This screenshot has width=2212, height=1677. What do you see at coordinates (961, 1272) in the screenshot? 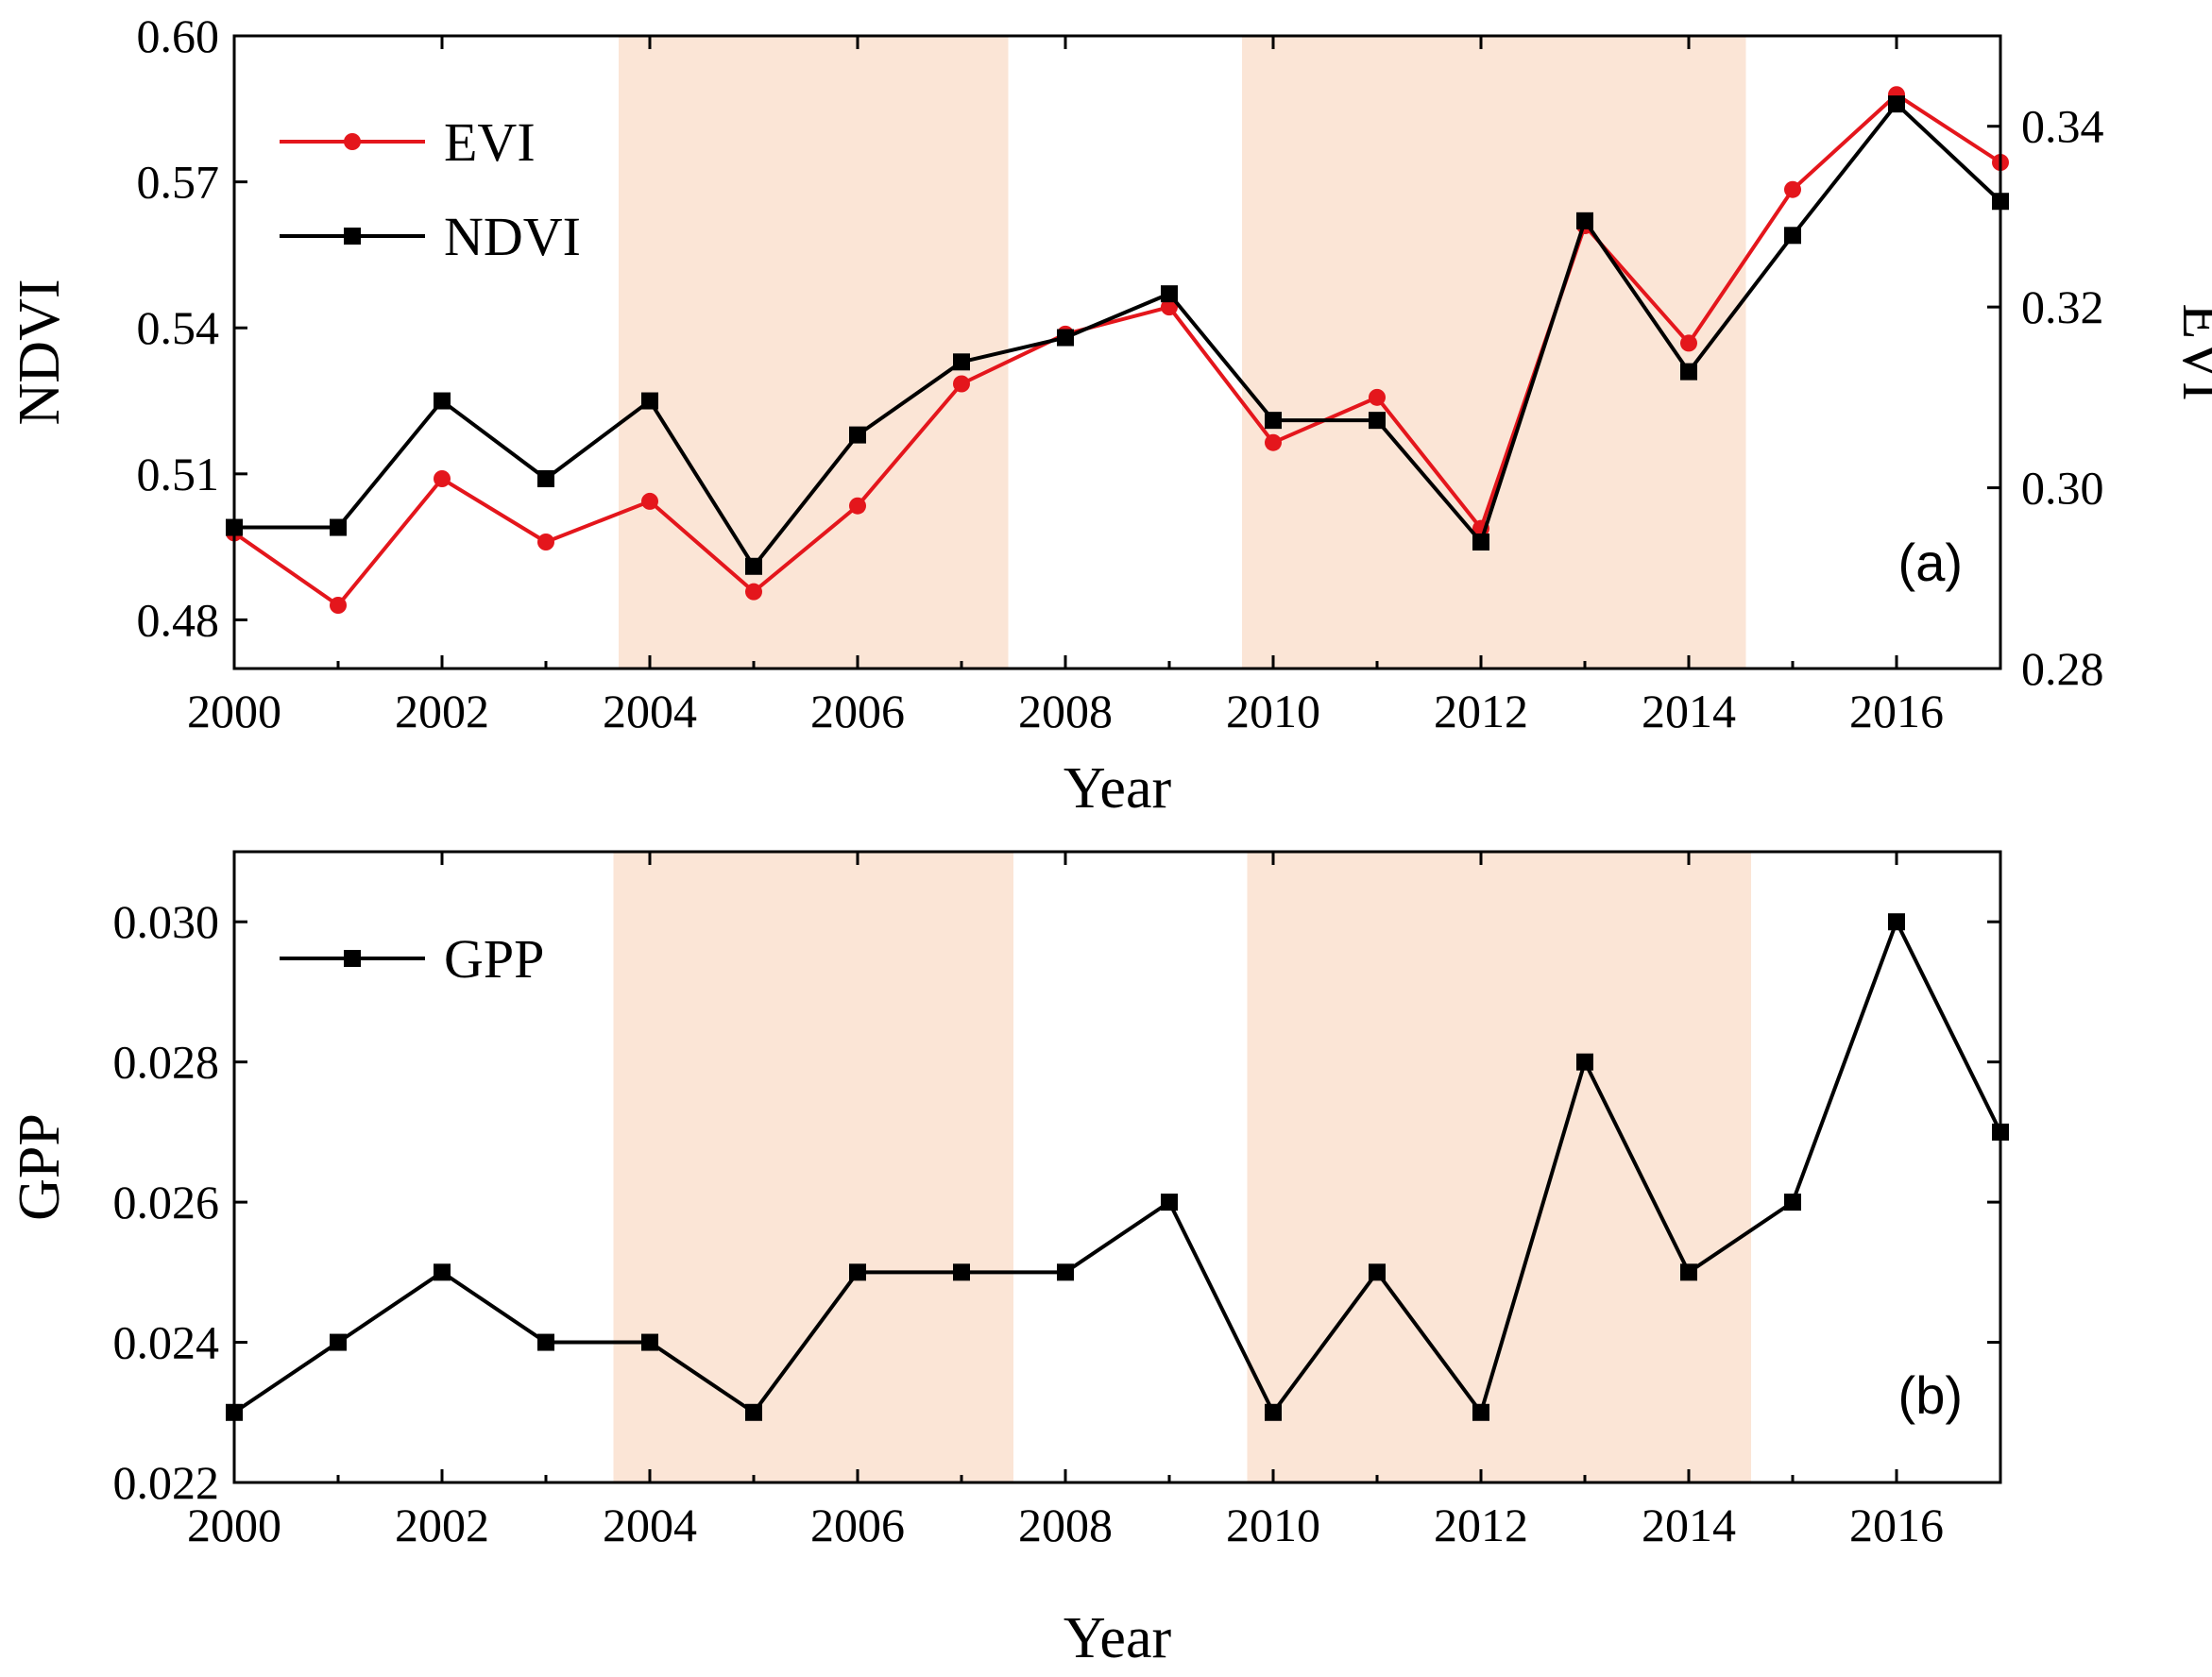
I see `gpp-point-2007` at bounding box center [961, 1272].